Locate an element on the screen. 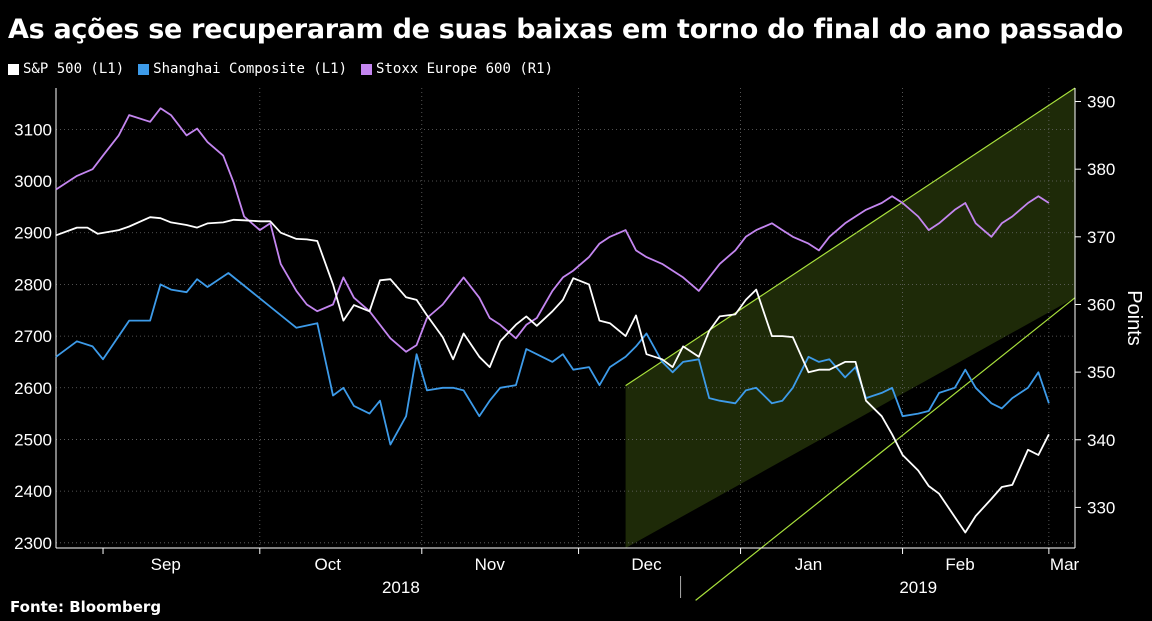 The width and height of the screenshot is (1152, 621). y-right-tick-label: 330 is located at coordinates (1101, 507).